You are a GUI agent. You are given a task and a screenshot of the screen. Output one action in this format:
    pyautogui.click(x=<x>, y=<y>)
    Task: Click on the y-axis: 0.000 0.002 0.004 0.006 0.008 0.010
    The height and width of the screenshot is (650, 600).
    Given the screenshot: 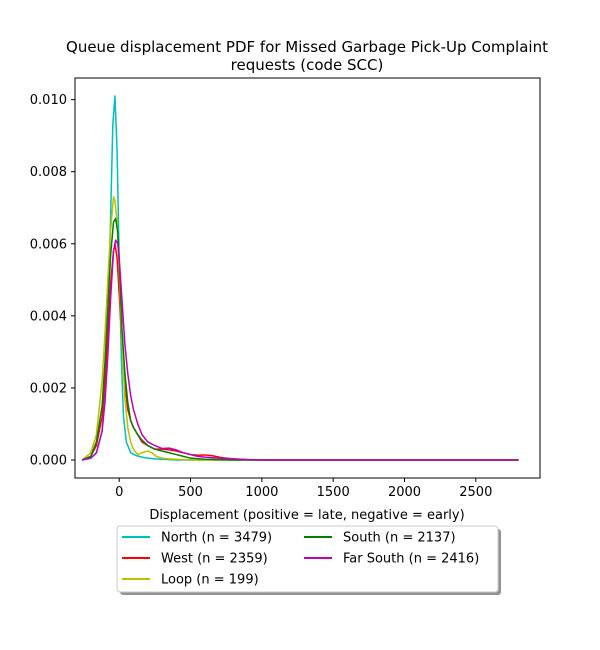 What is the action you would take?
    pyautogui.click(x=52, y=280)
    